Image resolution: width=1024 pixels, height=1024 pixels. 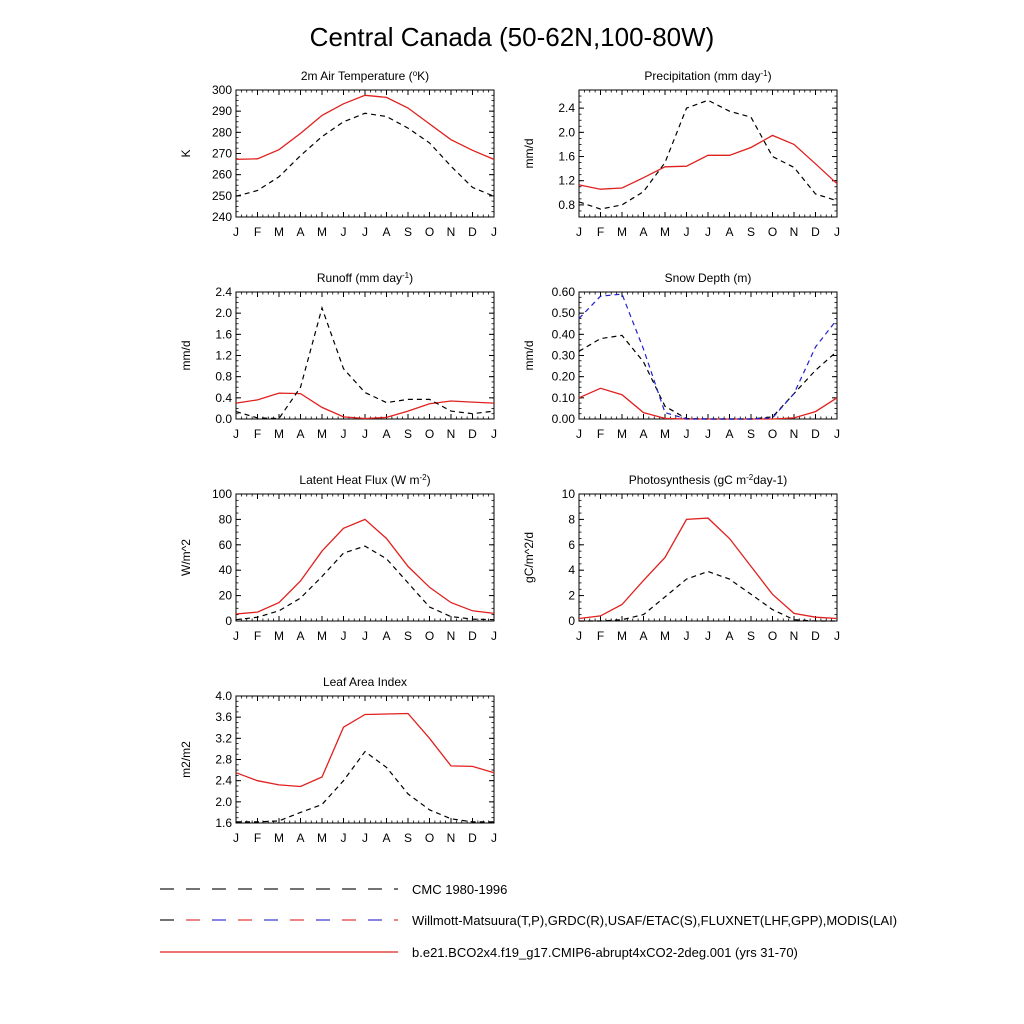 What do you see at coordinates (571, 519) in the screenshot?
I see `y-tick-label: 8` at bounding box center [571, 519].